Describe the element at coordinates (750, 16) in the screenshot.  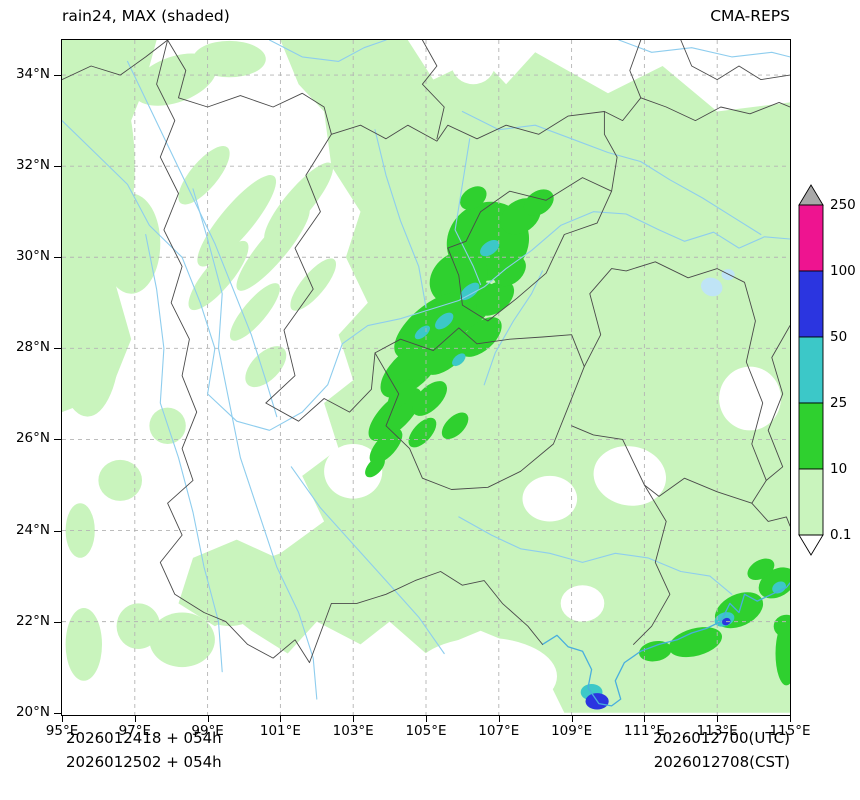
I see `model-name: CMA-REPS` at that location.